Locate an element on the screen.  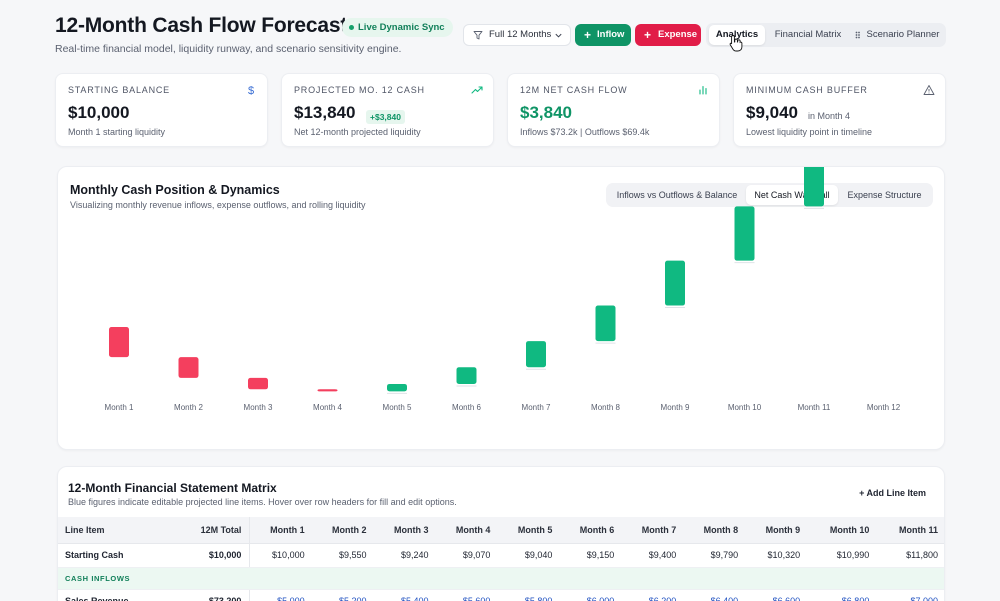
table-cell: Starting Cash is located at coordinates (118, 555).